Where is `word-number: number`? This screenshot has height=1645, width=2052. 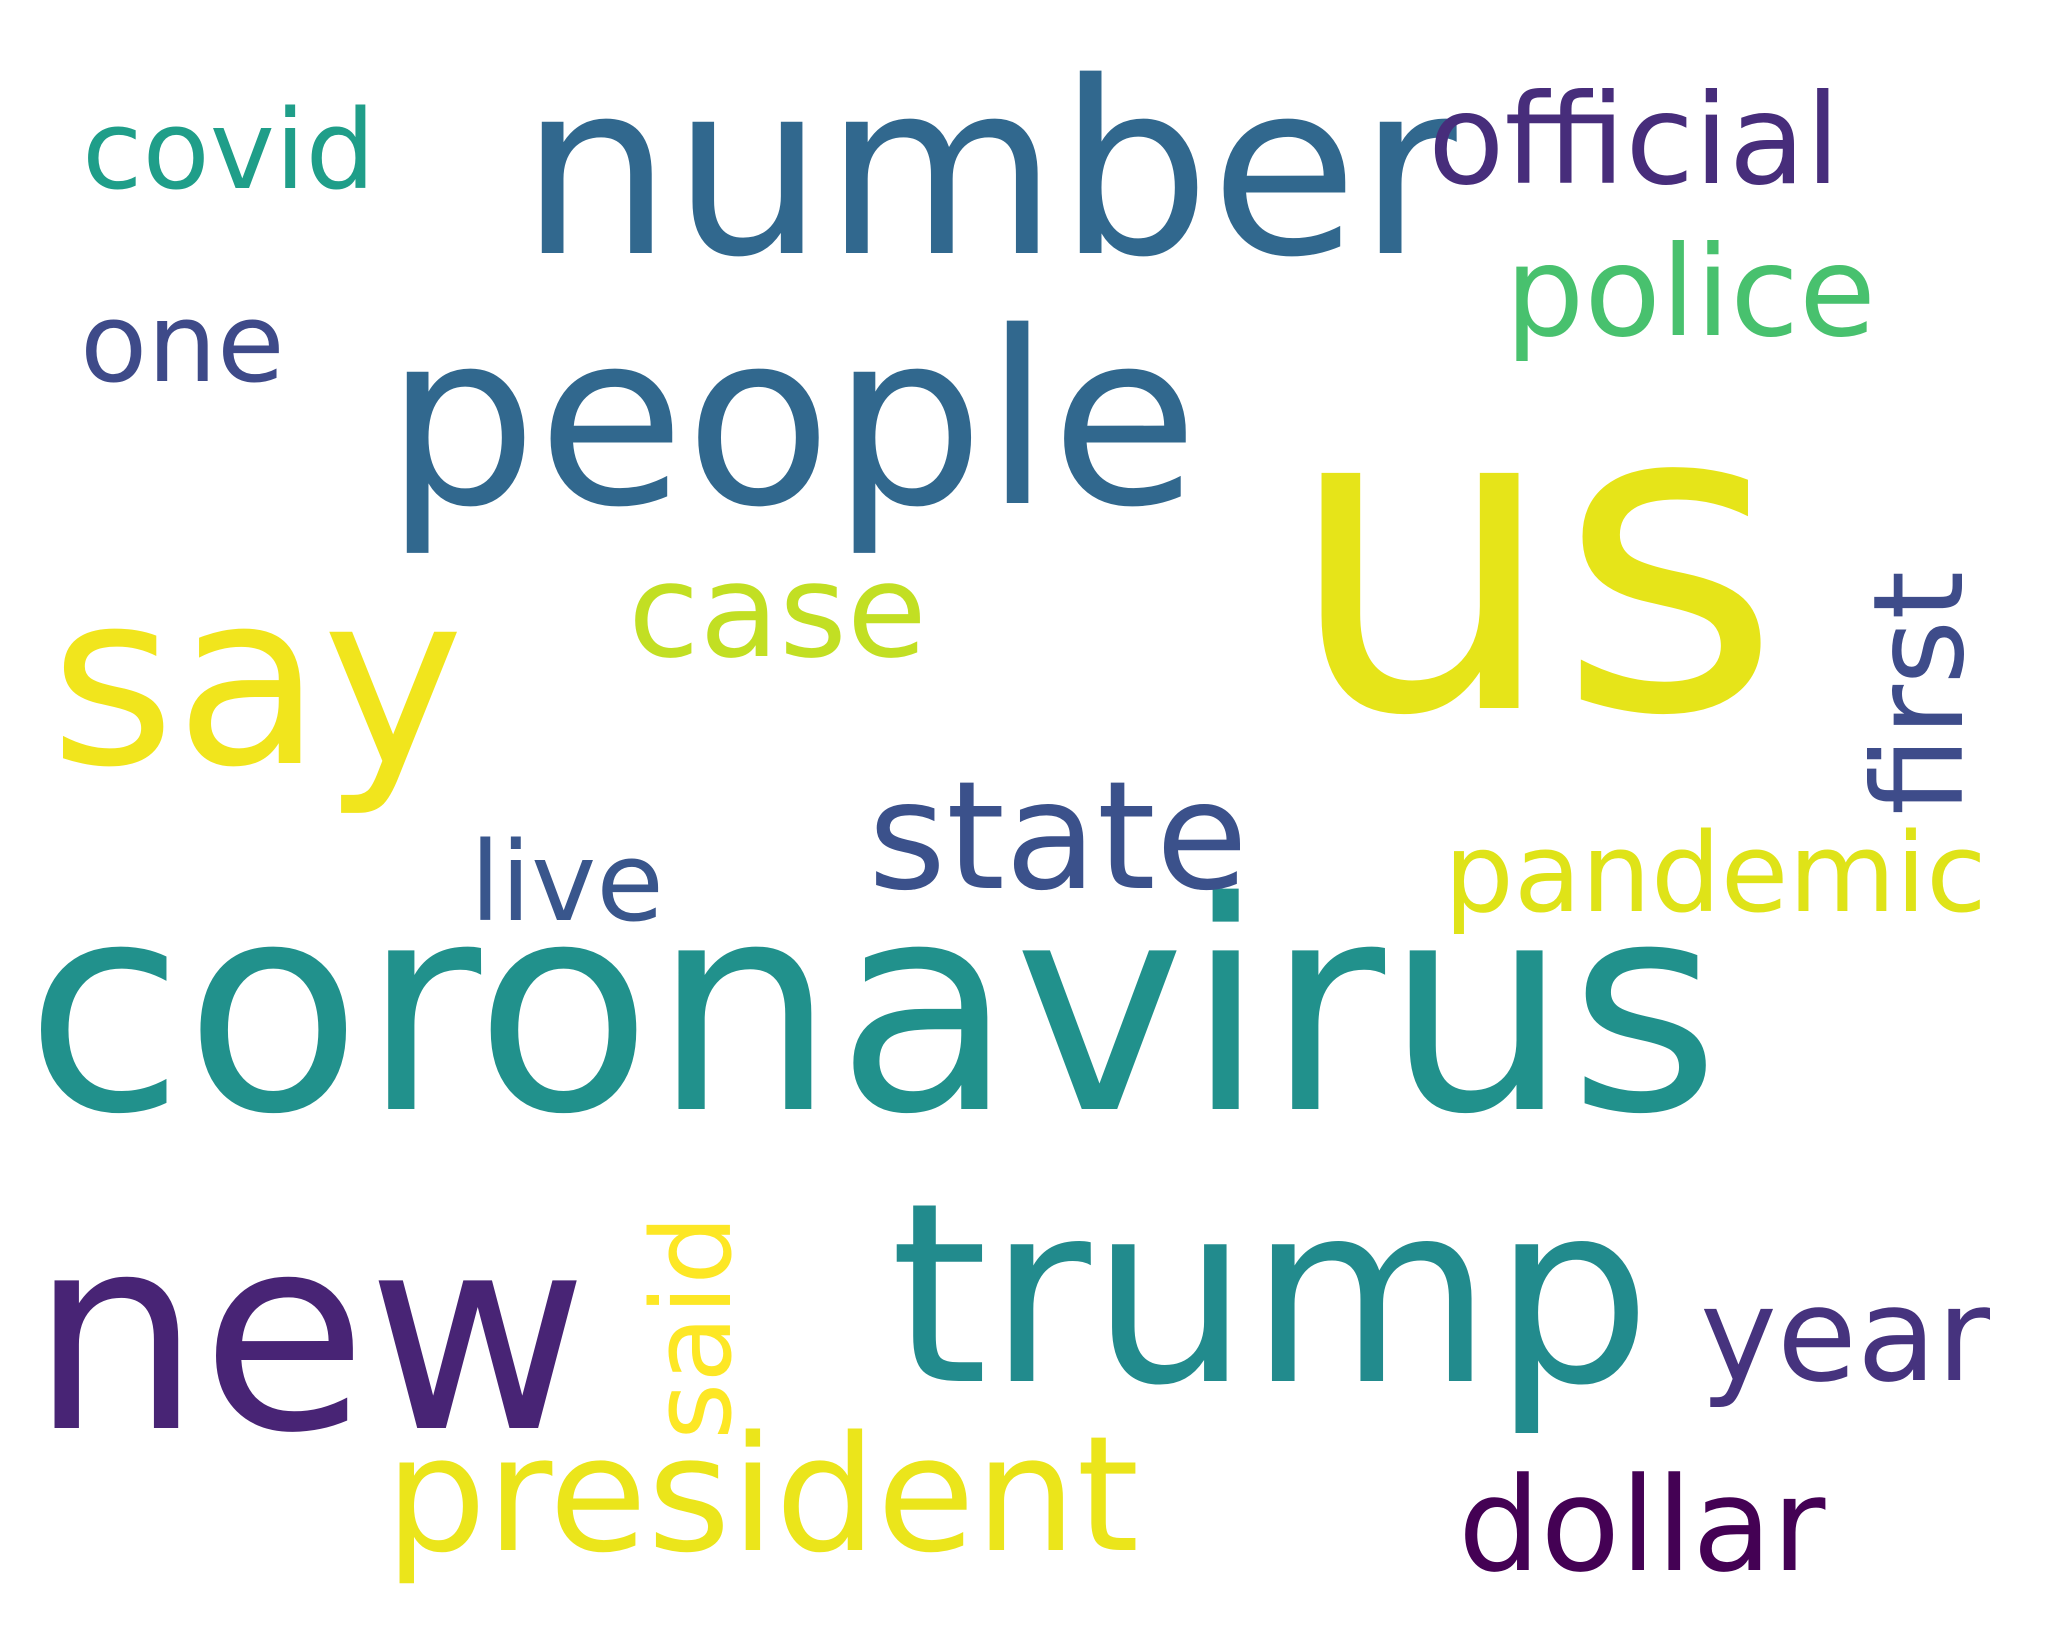
word-number: number is located at coordinates (988, 170).